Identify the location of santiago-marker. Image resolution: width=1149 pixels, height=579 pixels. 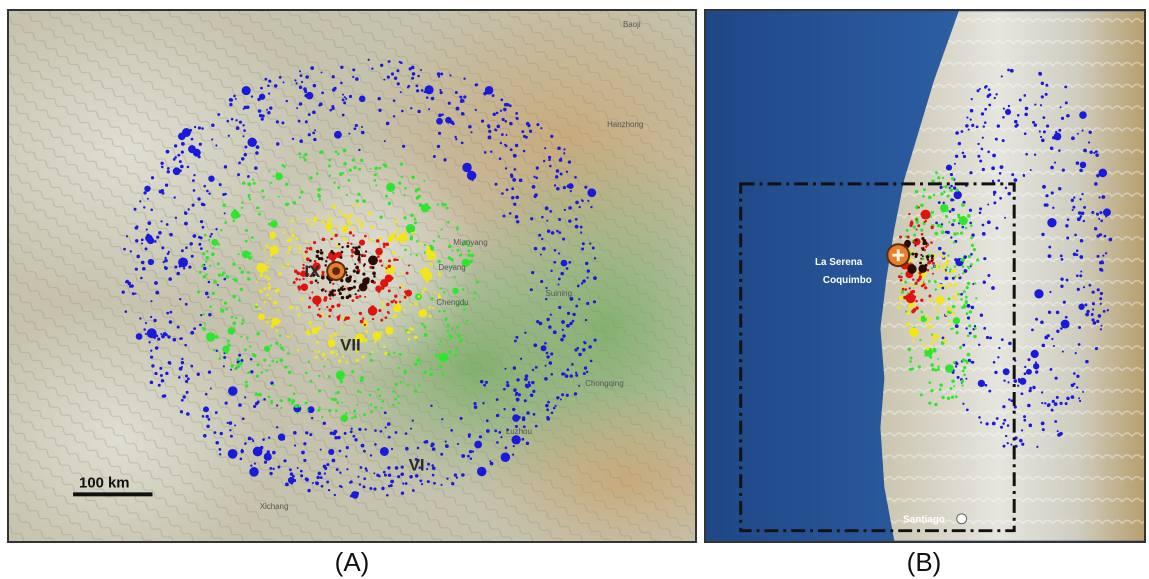
(962, 519).